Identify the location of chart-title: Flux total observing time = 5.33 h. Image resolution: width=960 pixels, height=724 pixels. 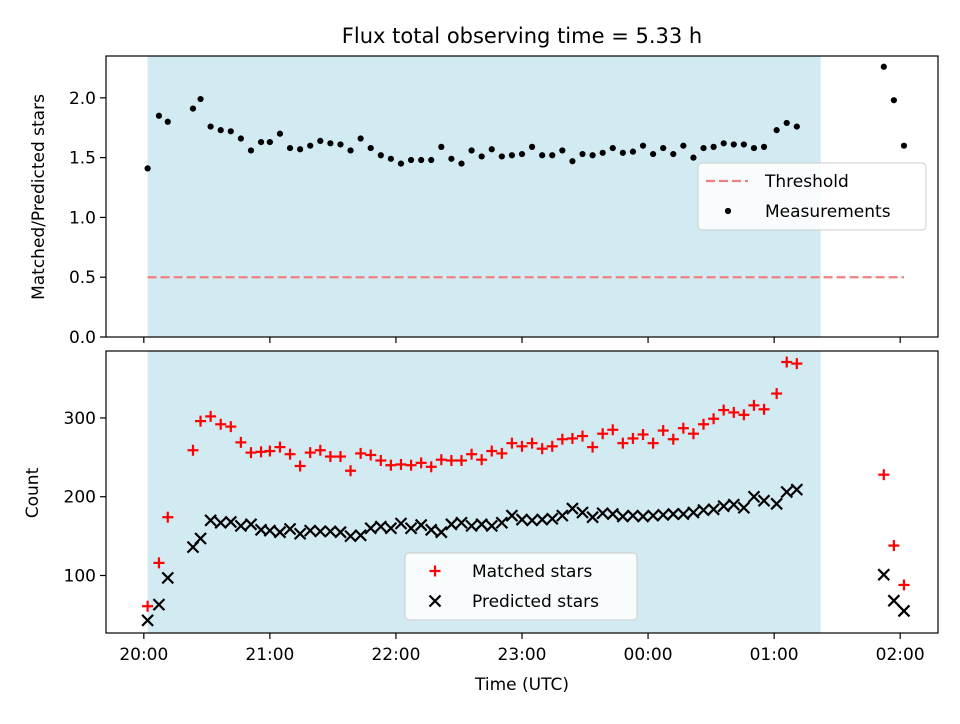
(522, 36).